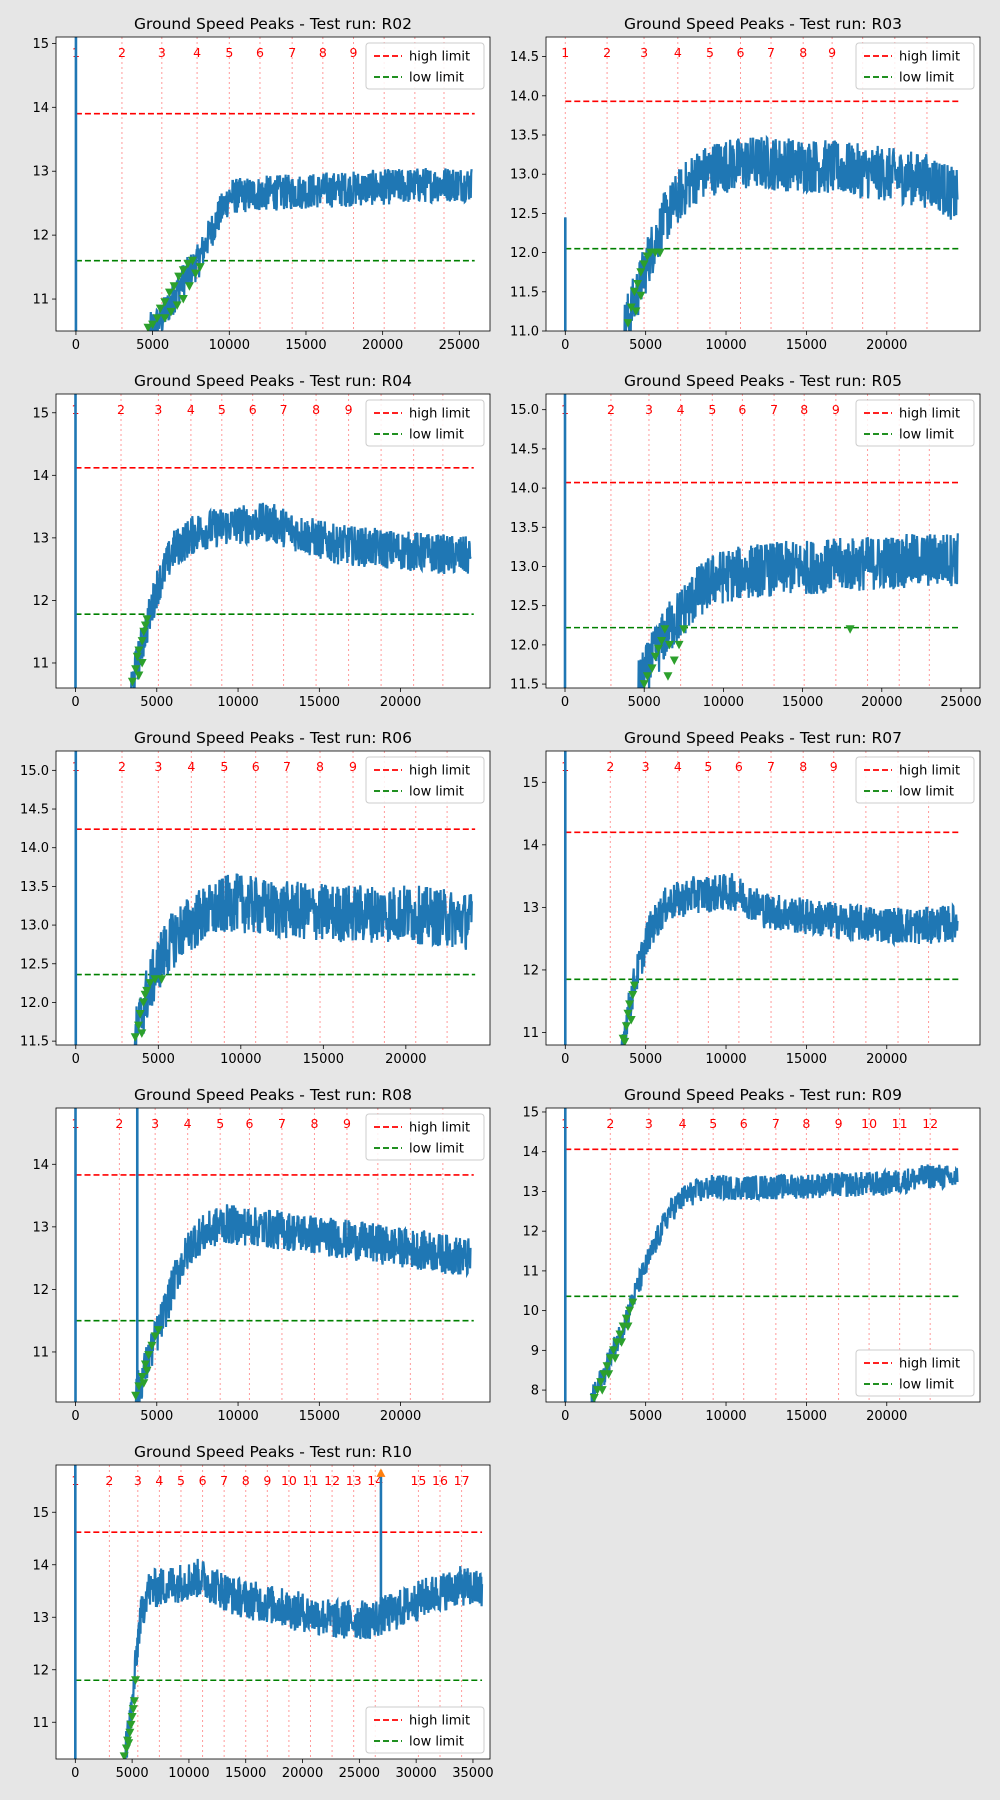  What do you see at coordinates (900, 1123) in the screenshot?
I see `segment-label: 11` at bounding box center [900, 1123].